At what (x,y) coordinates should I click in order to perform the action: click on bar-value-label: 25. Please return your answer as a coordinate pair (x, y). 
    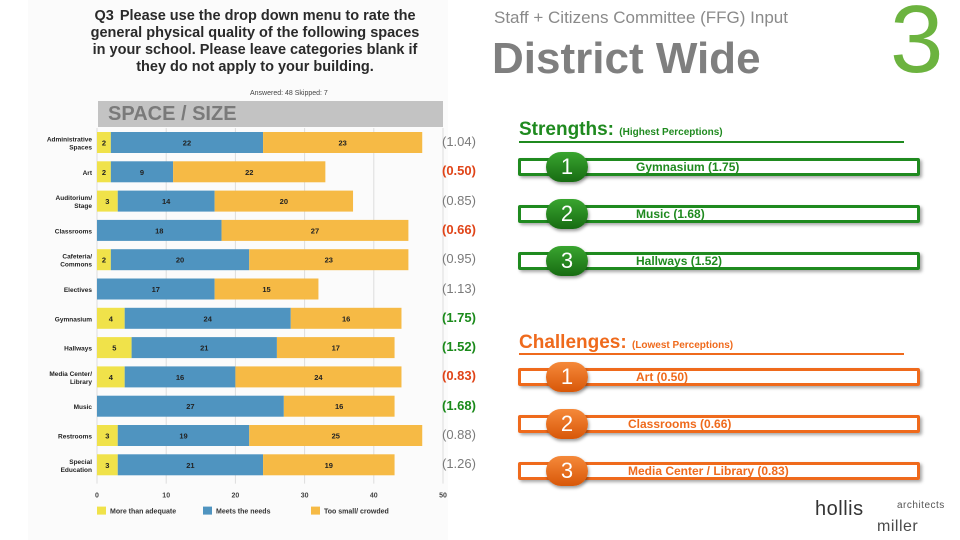
    Looking at the image, I should click on (336, 436).